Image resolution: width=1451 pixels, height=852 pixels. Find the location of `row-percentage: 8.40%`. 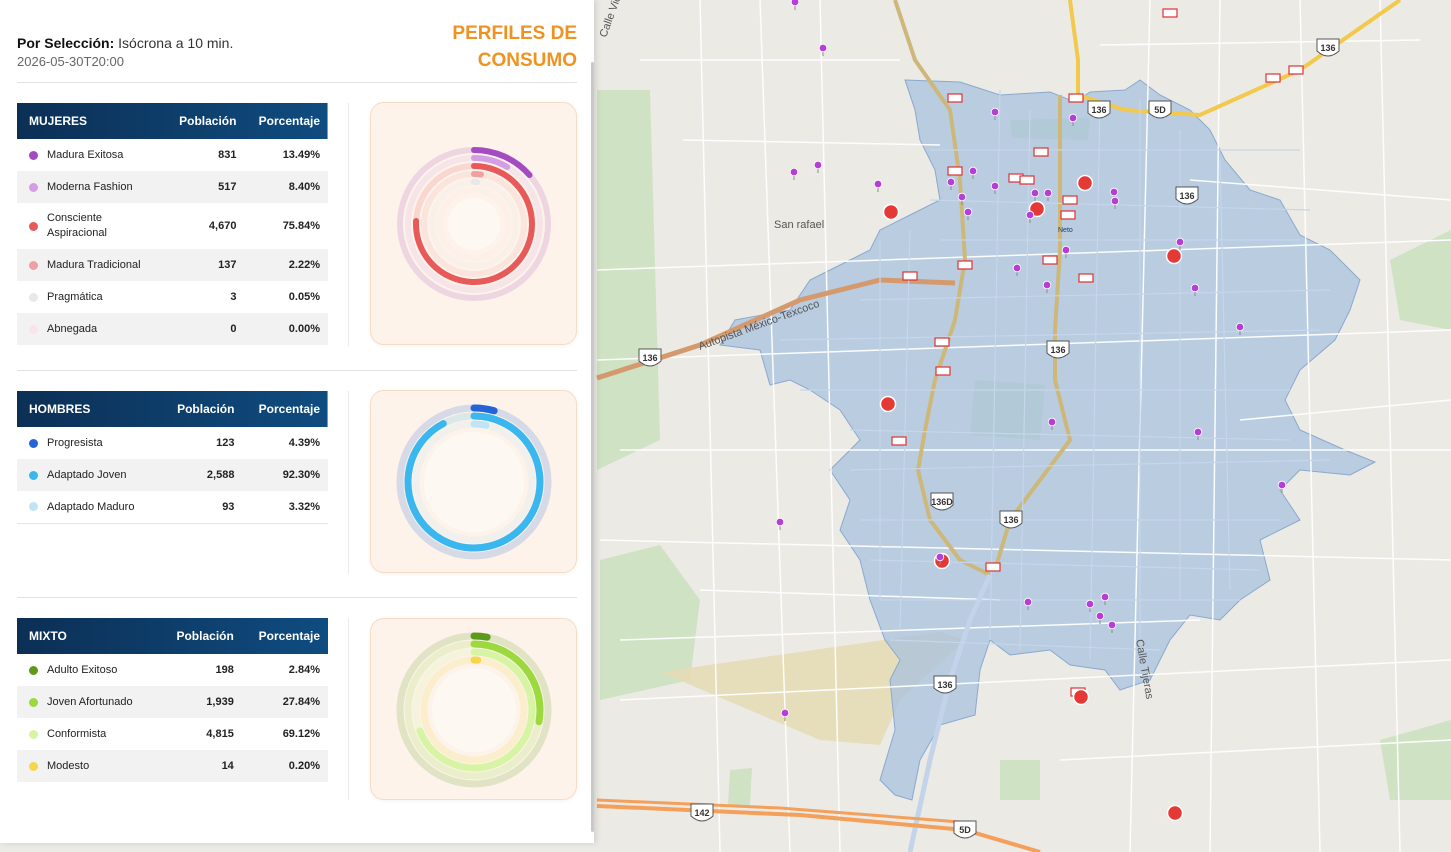

row-percentage: 8.40% is located at coordinates (304, 187).